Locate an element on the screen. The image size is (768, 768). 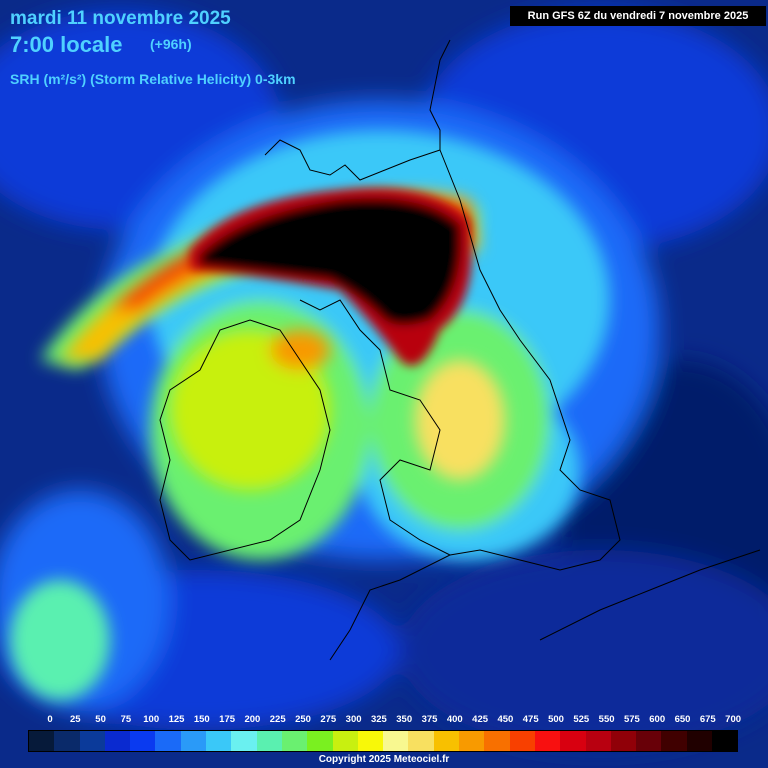
scale-bar is located at coordinates (383, 741).